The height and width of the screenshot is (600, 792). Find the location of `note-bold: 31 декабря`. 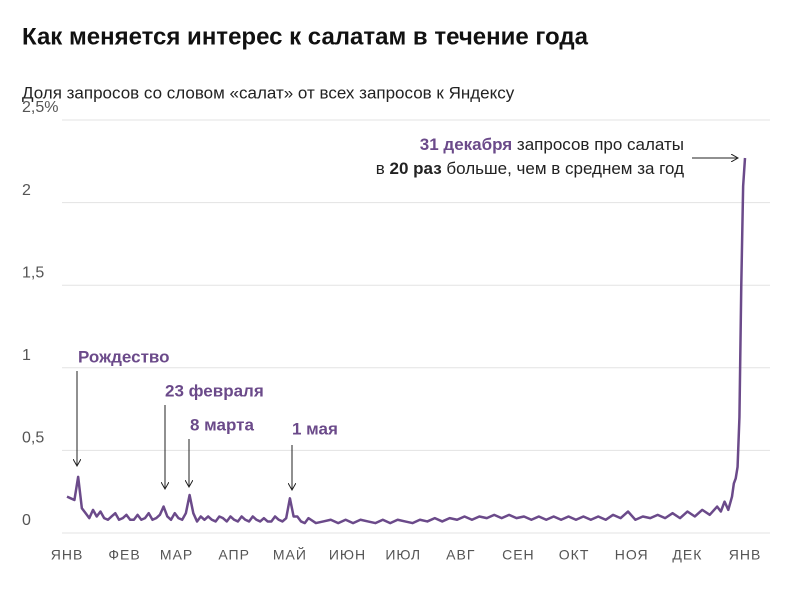

note-bold: 31 декабря is located at coordinates (466, 144).